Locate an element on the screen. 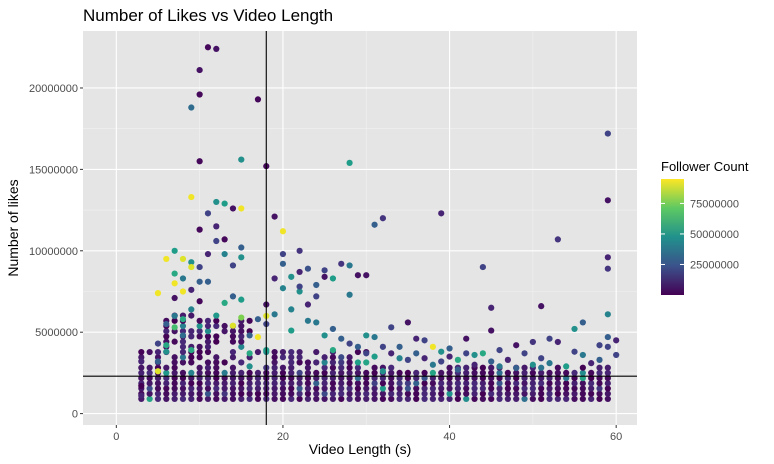  y-tick-label: 5000000 is located at coordinates (56, 333).